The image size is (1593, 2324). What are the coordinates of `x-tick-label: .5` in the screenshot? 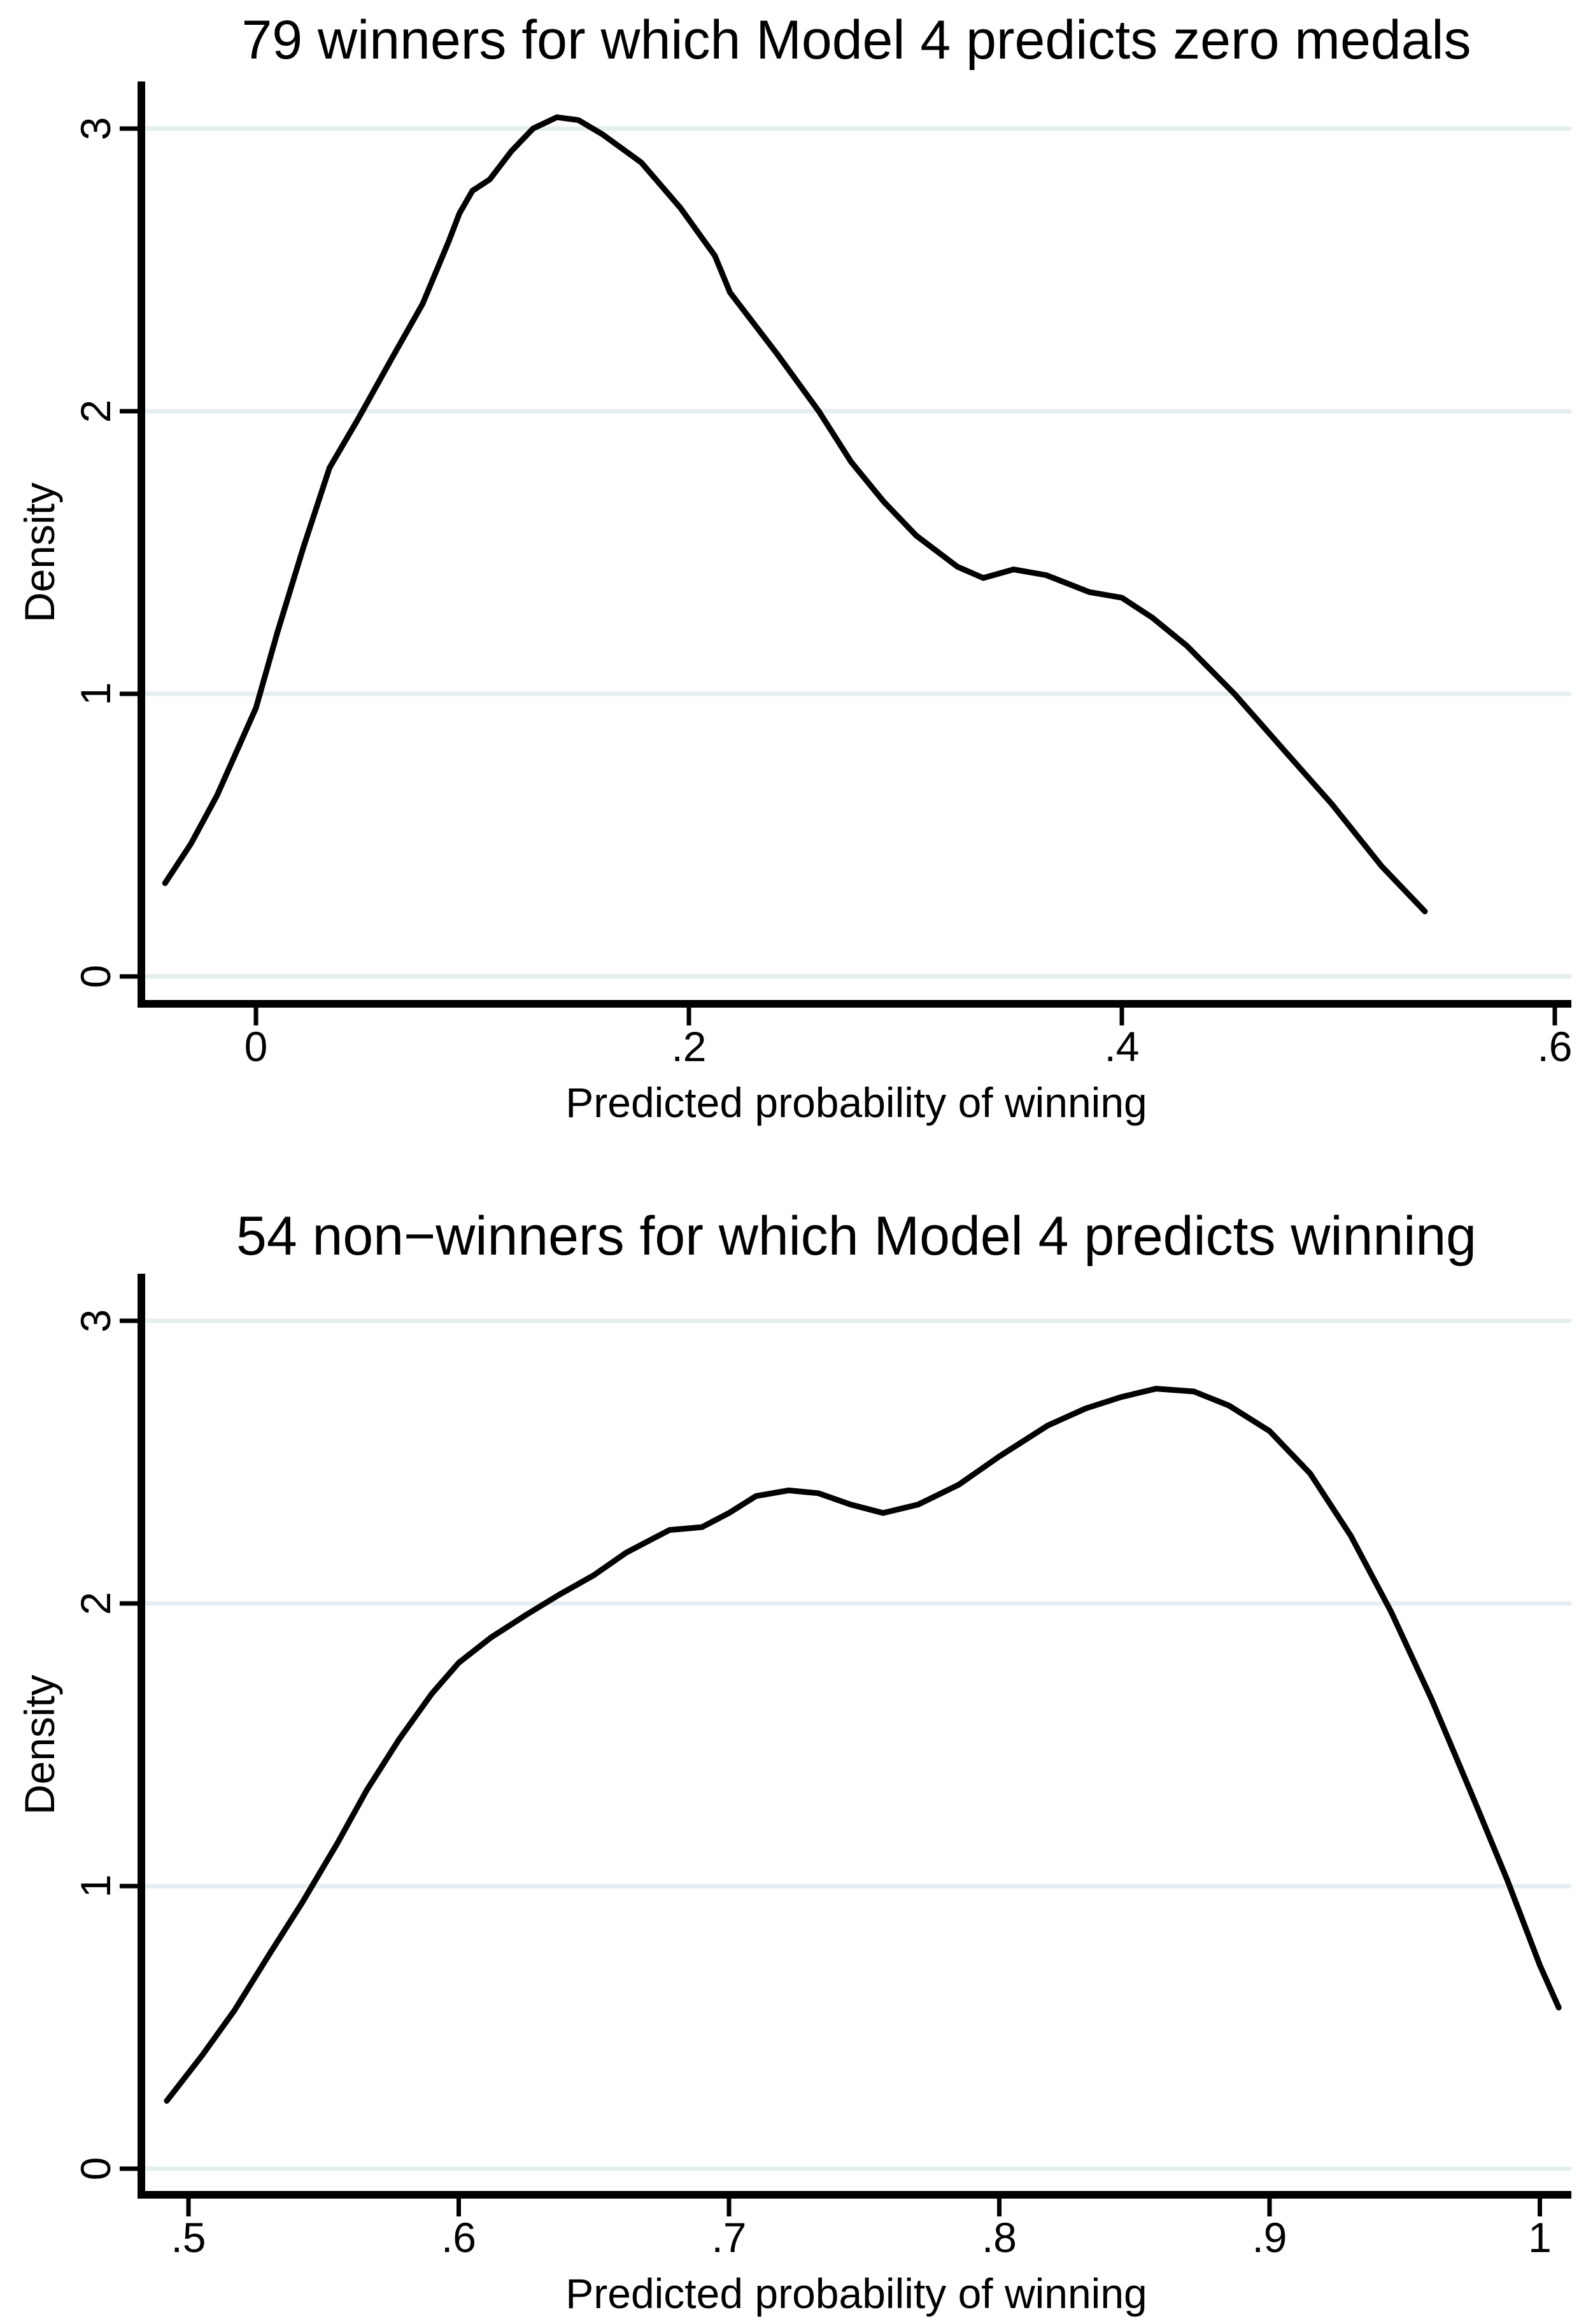 It's located at (188, 2237).